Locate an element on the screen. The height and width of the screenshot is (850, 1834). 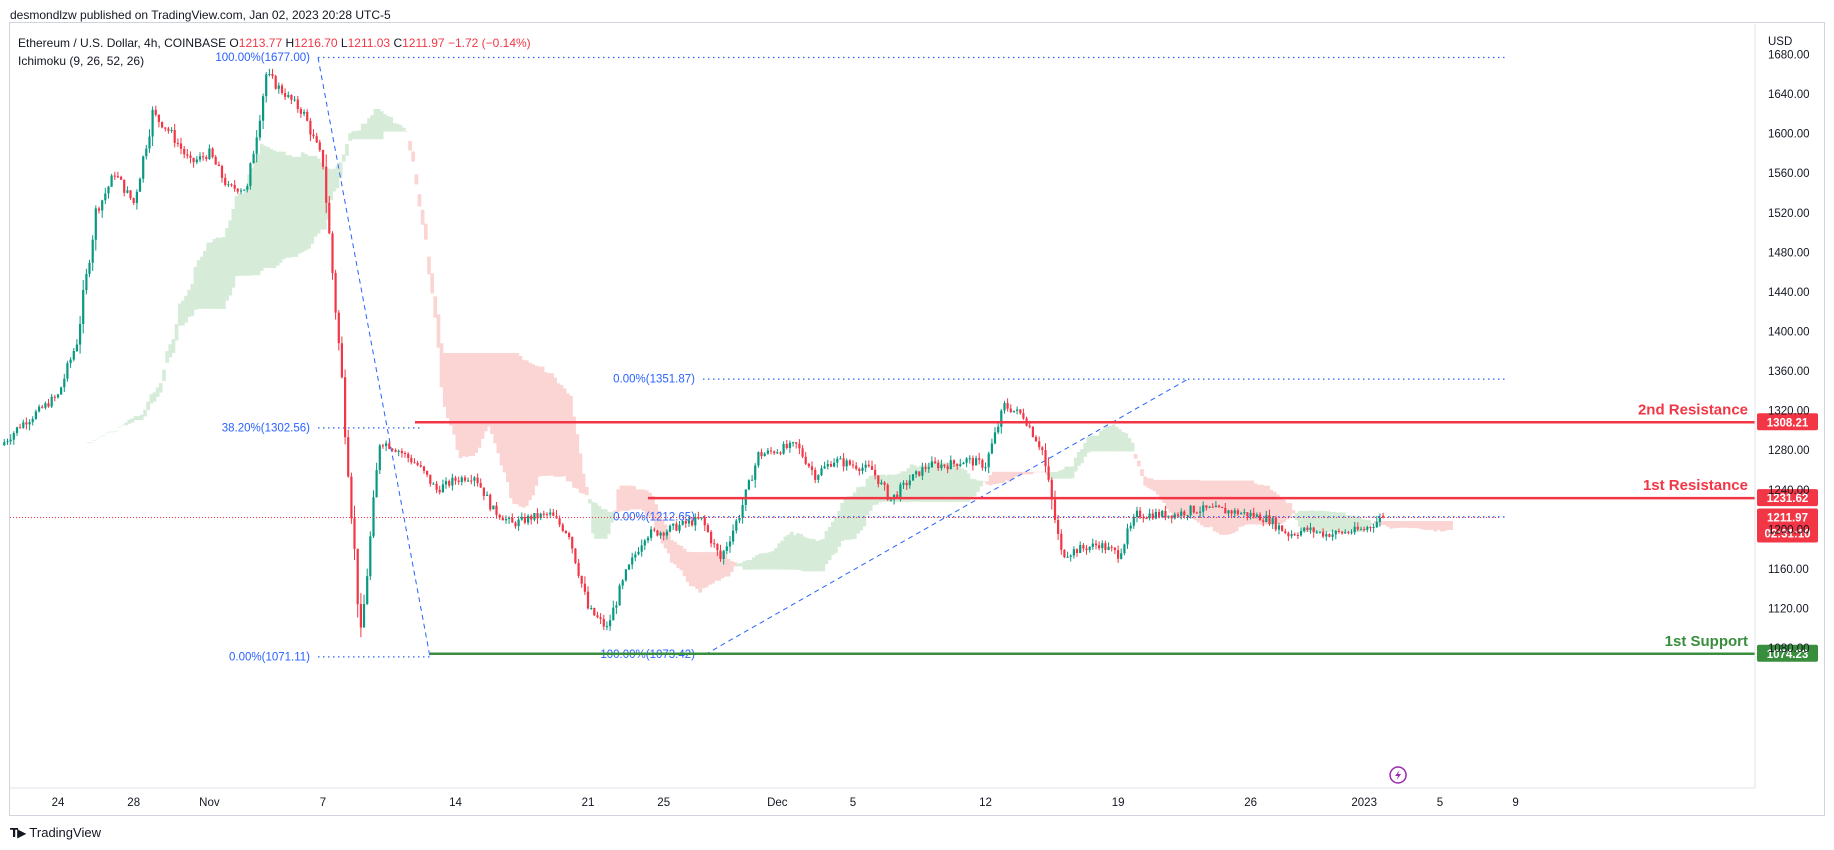
price-tick-label: 1600.00 is located at coordinates (1789, 135).